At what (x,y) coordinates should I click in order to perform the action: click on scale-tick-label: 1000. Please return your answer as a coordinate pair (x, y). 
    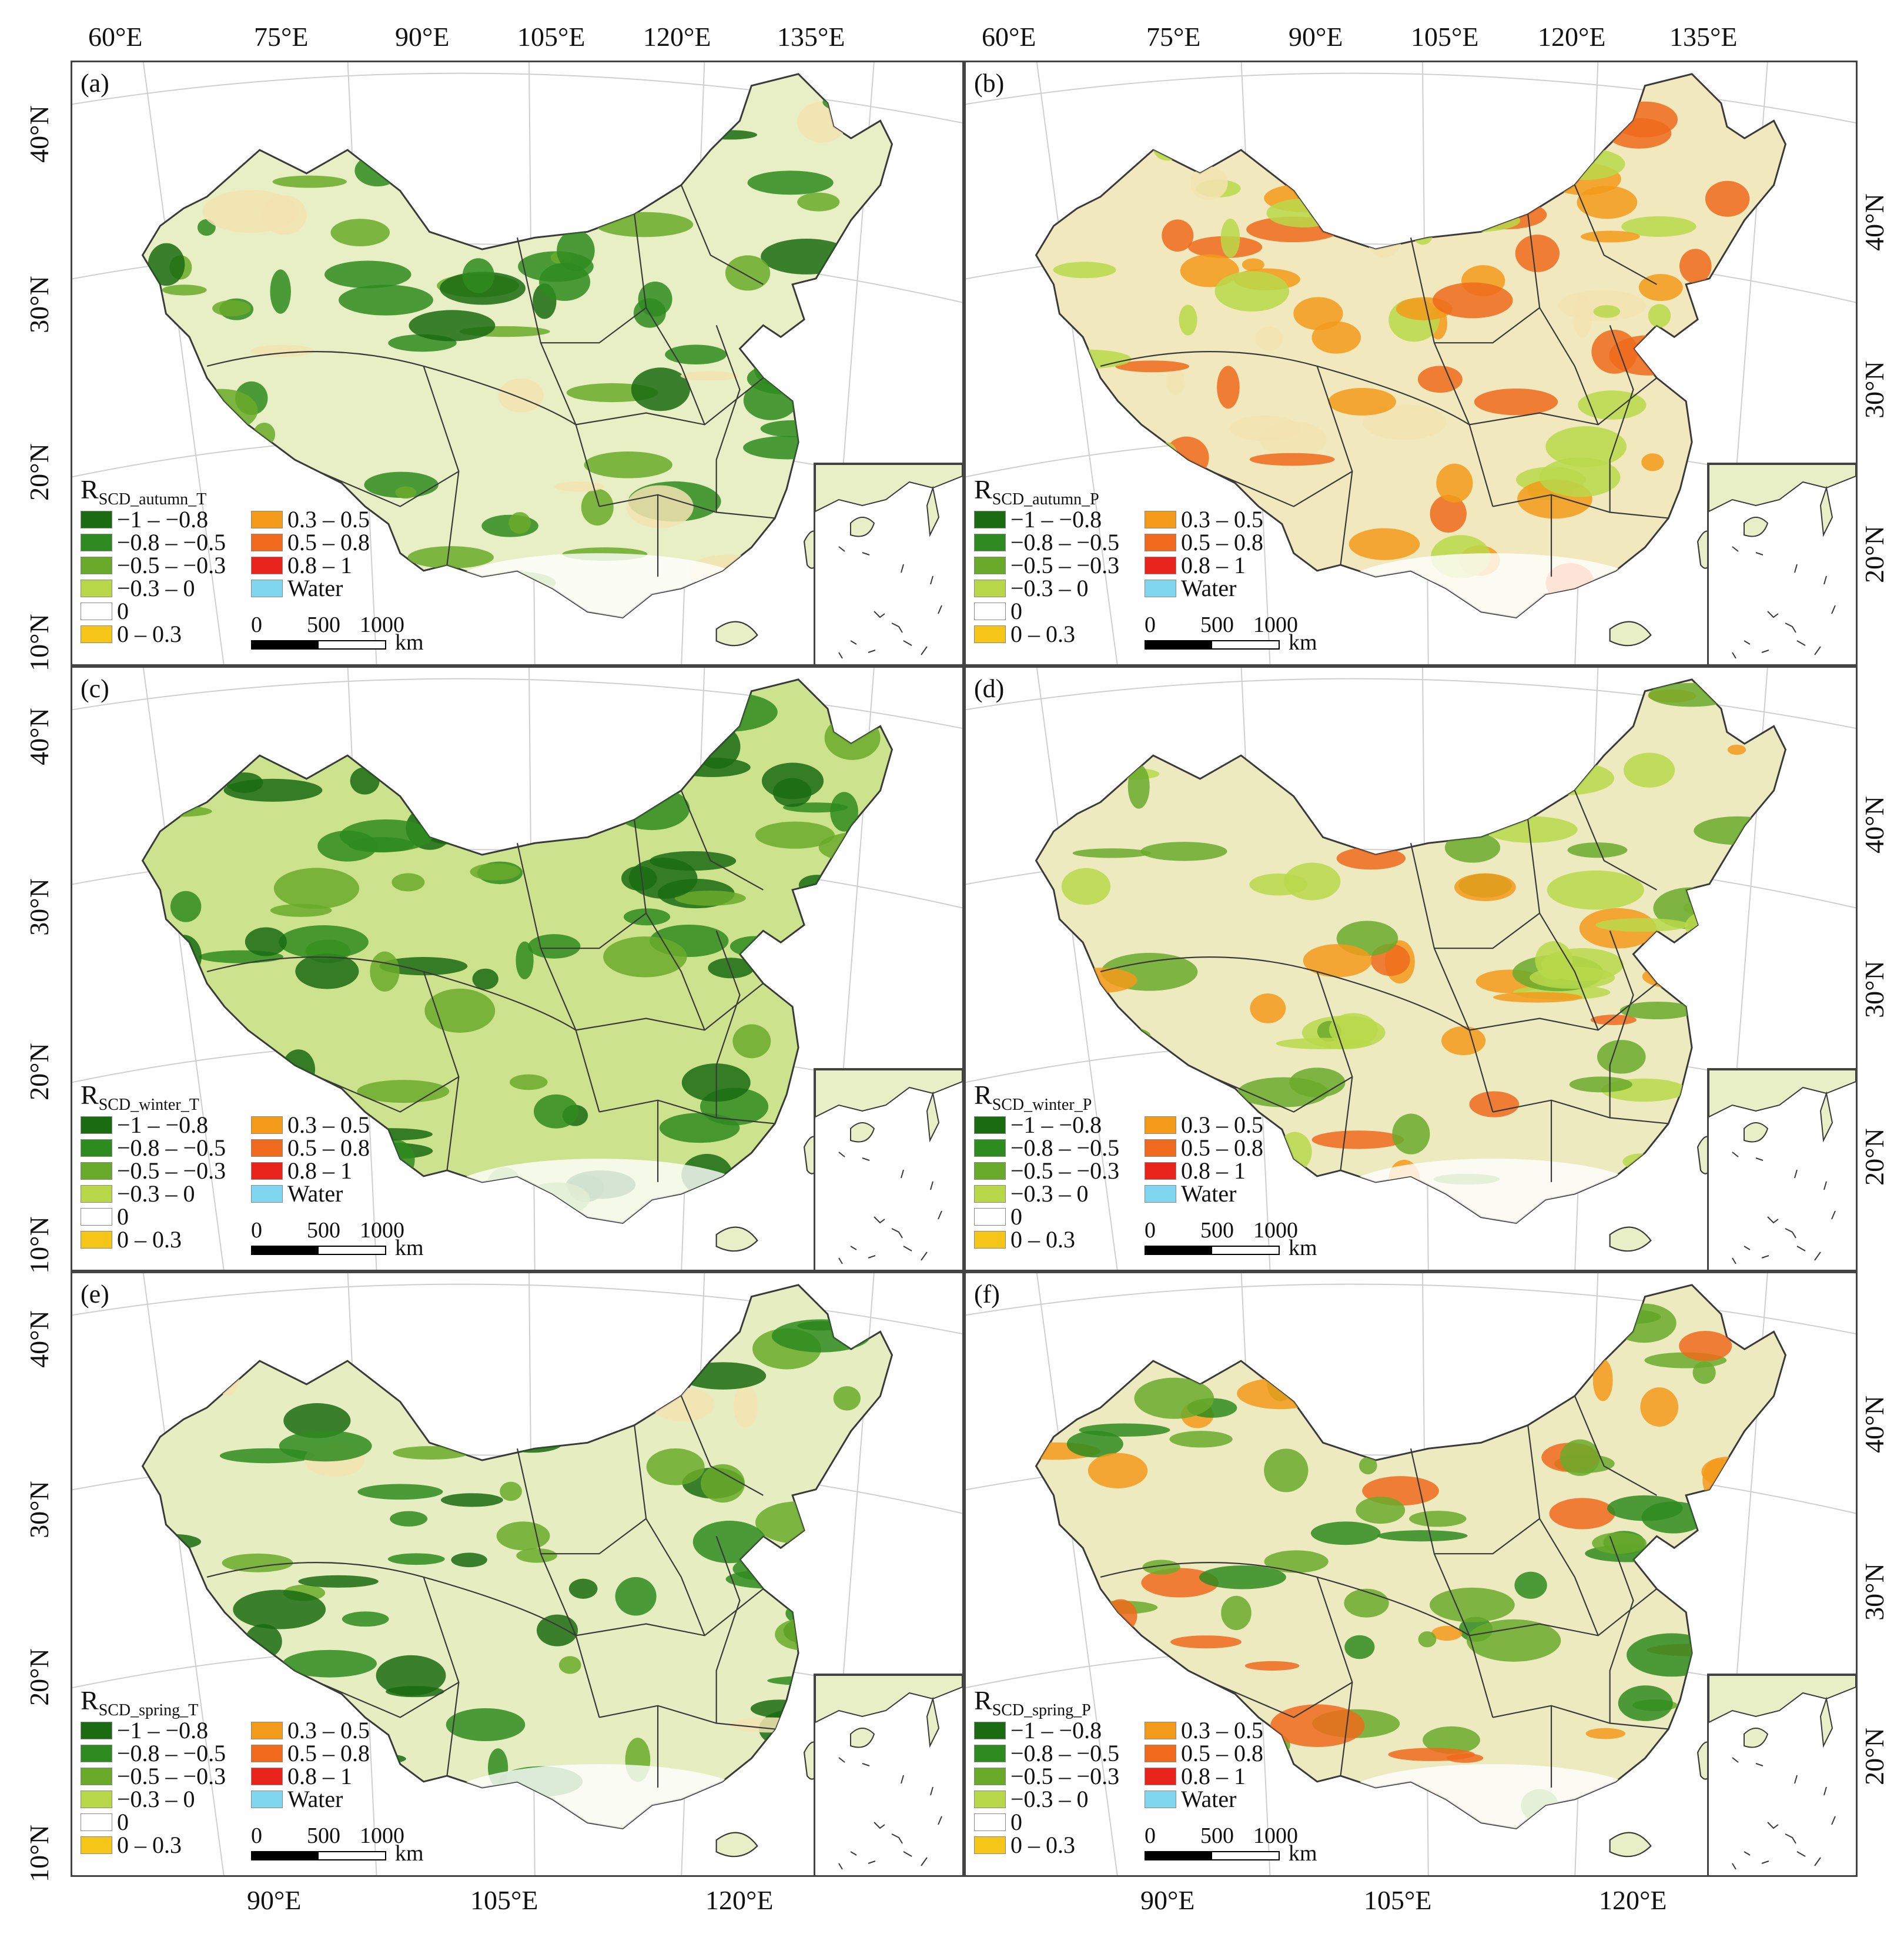
    Looking at the image, I should click on (1275, 625).